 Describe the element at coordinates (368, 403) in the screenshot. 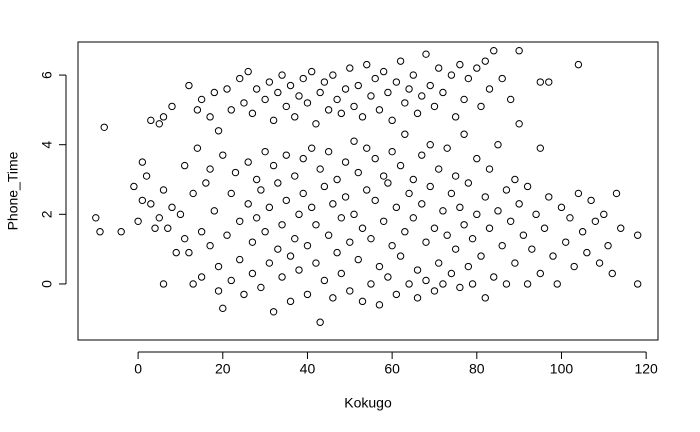

I see `x-axis-label: Kokugo` at that location.